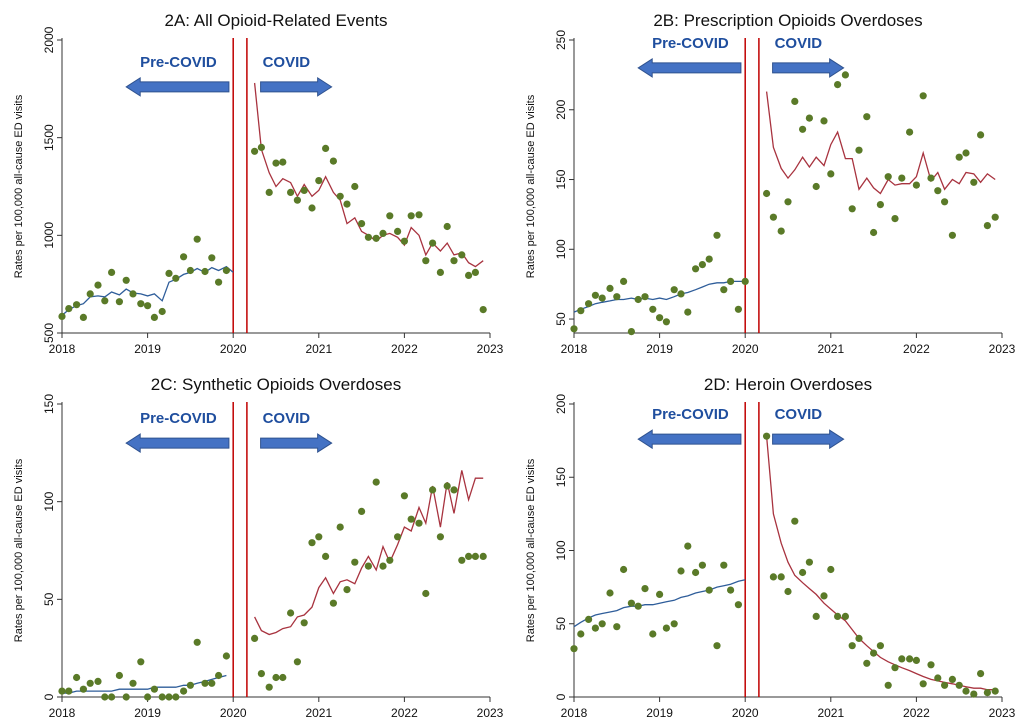 This screenshot has width=1024, height=727. Describe the element at coordinates (49, 39) in the screenshot. I see `y-tick-label: 2000` at that location.